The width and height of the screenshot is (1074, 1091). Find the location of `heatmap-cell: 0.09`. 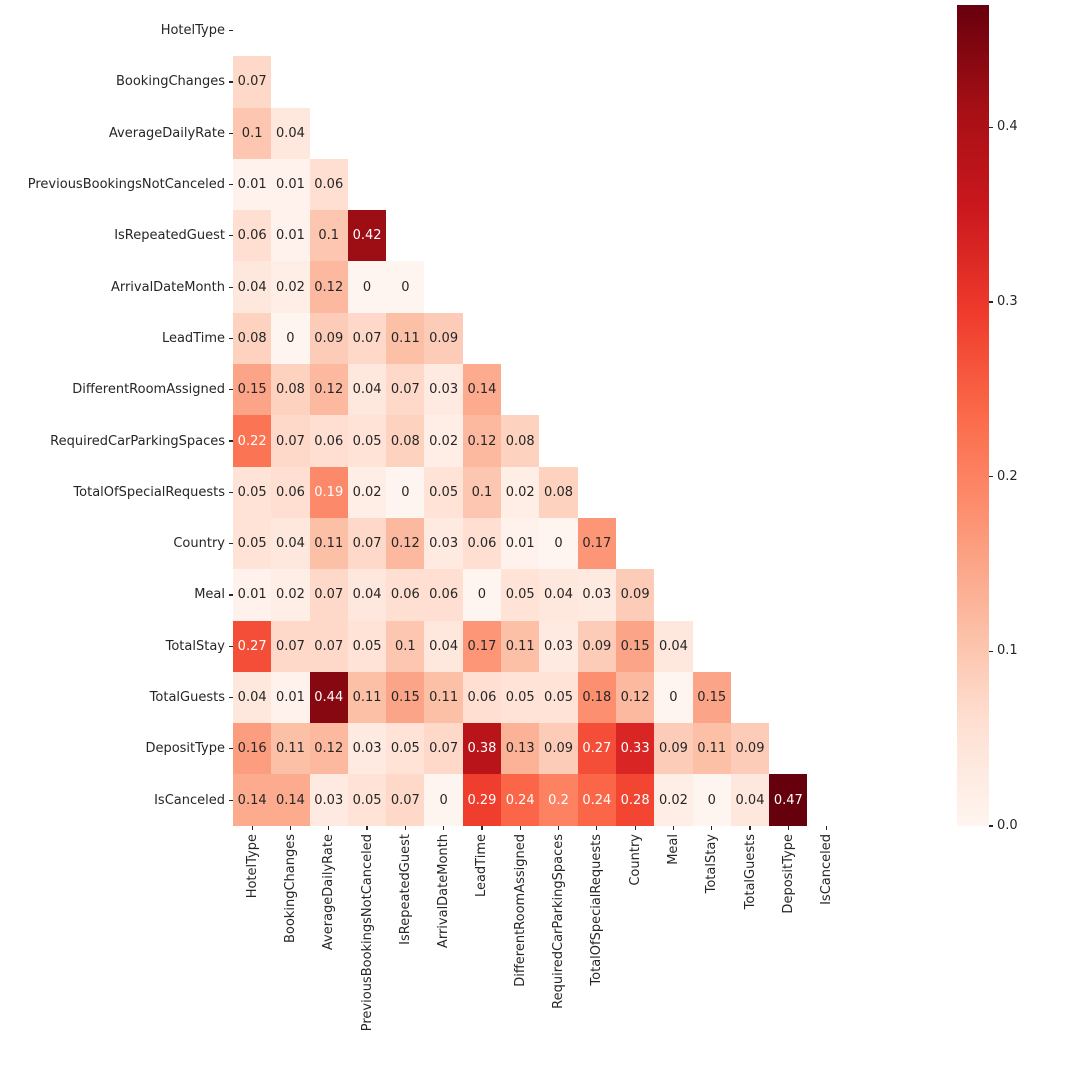

heatmap-cell: 0.09 is located at coordinates (635, 595).